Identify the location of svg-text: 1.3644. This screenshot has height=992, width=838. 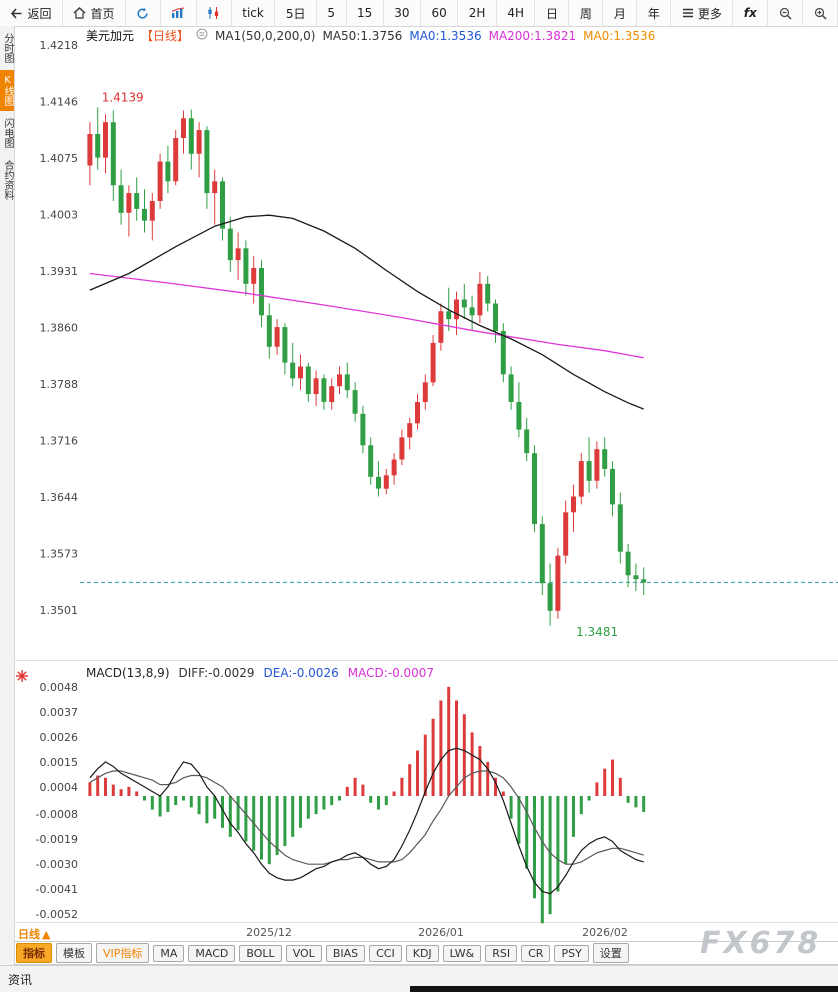
(59, 497).